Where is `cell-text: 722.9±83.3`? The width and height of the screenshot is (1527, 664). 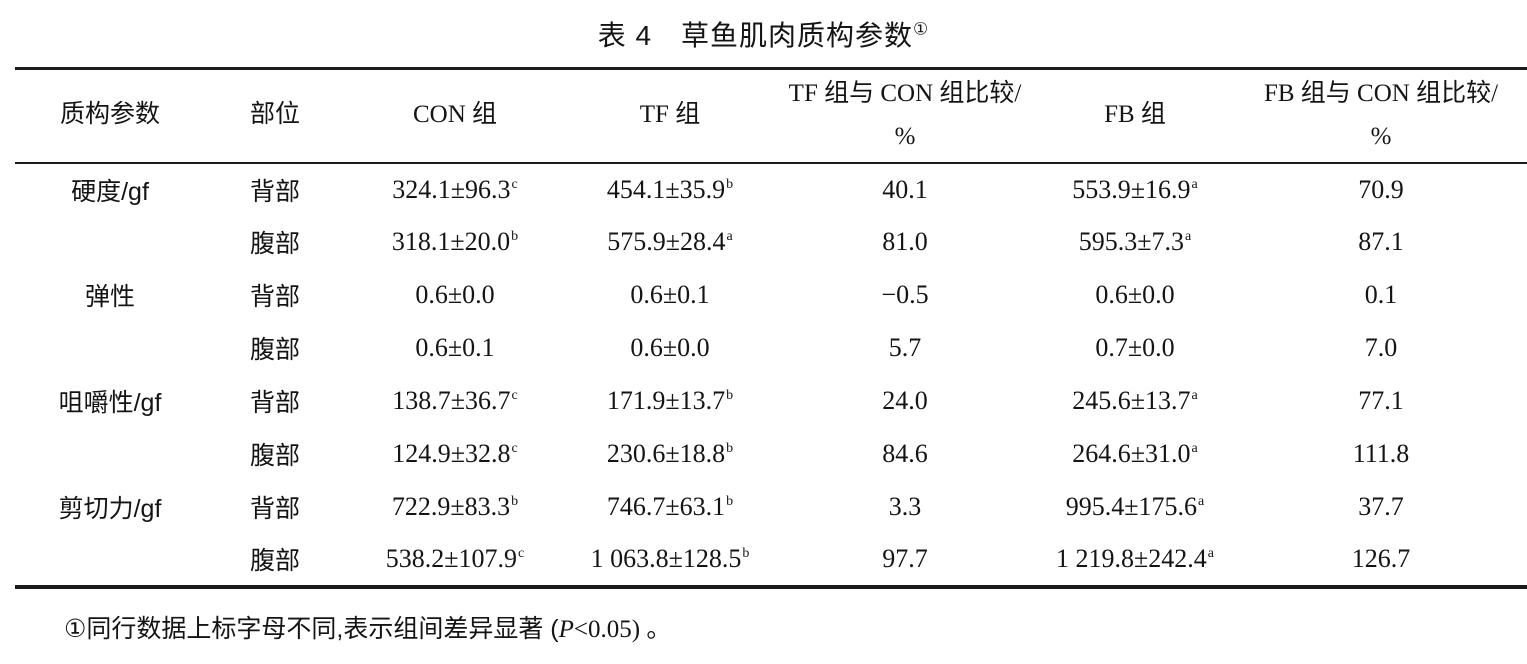
cell-text: 722.9±83.3 is located at coordinates (451, 506).